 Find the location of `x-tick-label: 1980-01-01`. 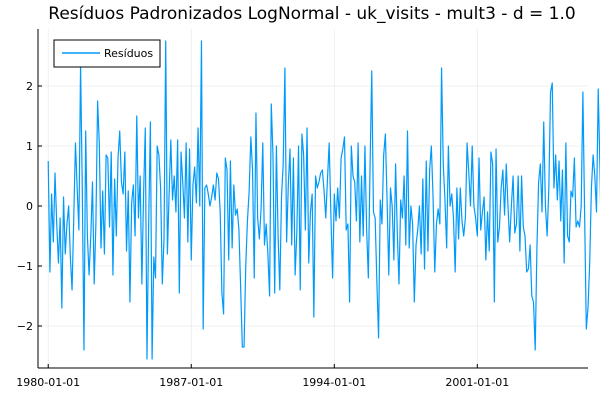

x-tick-label: 1980-01-01 is located at coordinates (48, 382).